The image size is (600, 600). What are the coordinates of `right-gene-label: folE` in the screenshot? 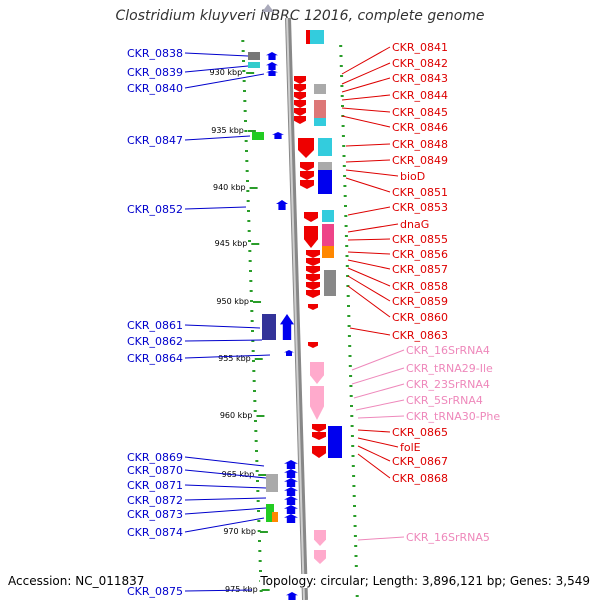 It's located at (410, 447).